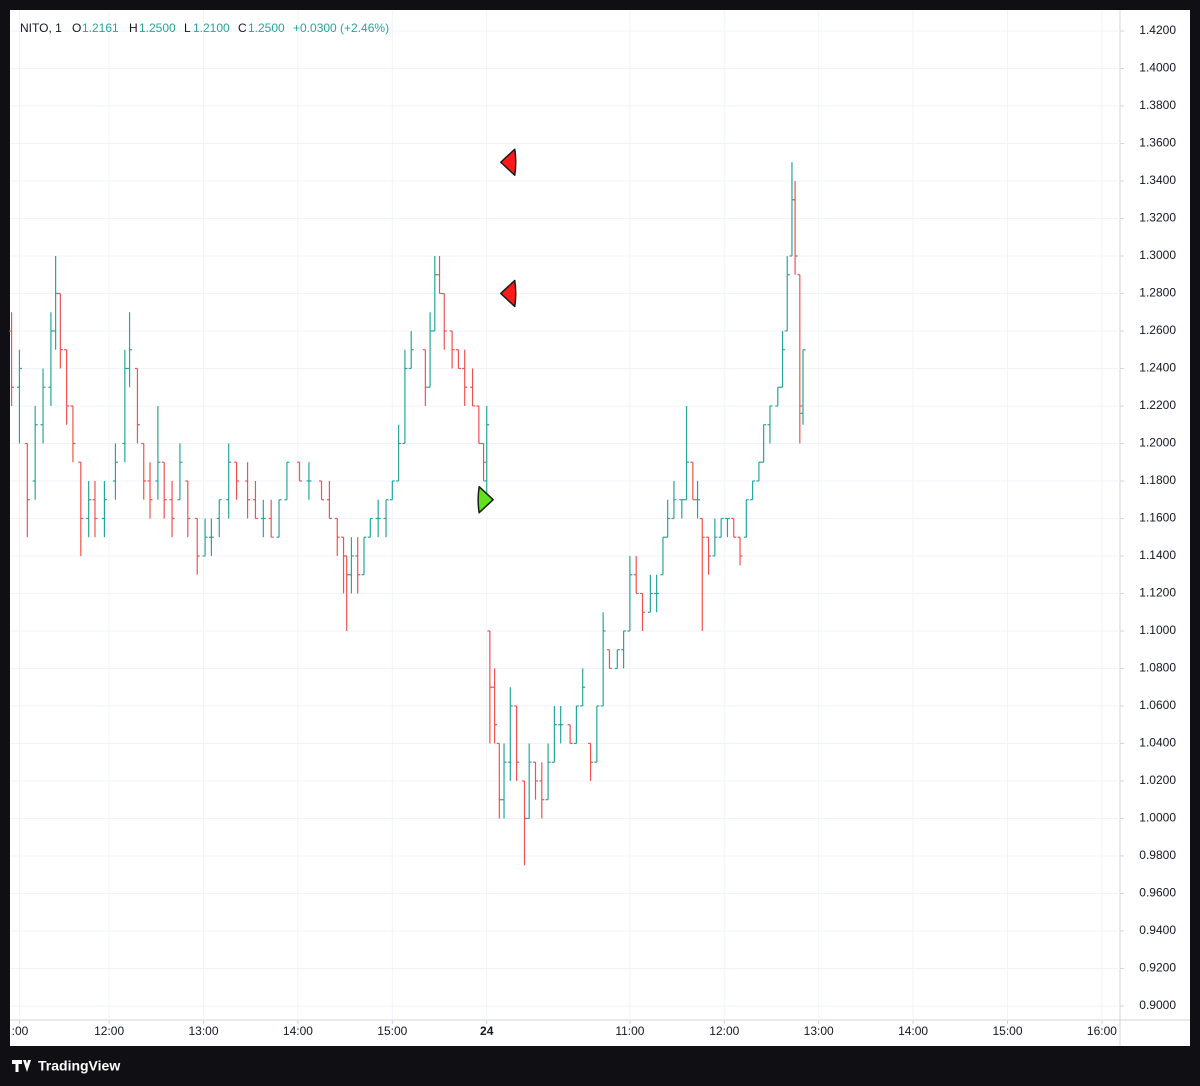  Describe the element at coordinates (133, 28) in the screenshot. I see `high-label: H` at that location.